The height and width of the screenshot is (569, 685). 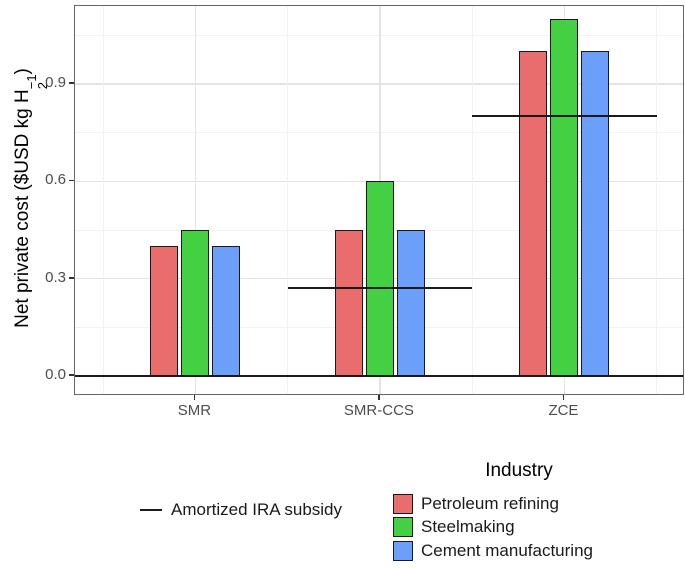 What do you see at coordinates (195, 200) in the screenshot?
I see `x-major-gridline` at bounding box center [195, 200].